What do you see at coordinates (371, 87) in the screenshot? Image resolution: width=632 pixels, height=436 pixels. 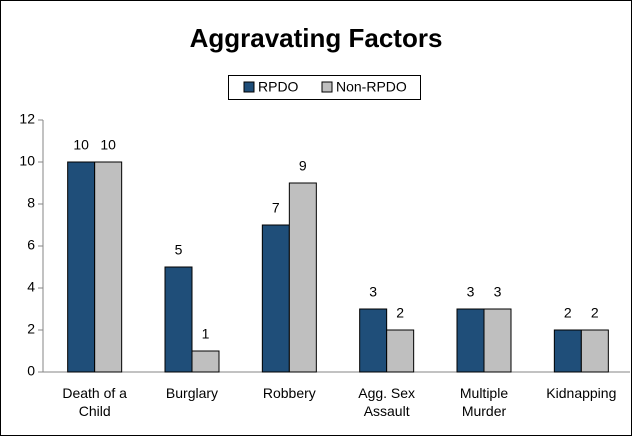 I see `legend-label: Non-RPDO` at bounding box center [371, 87].